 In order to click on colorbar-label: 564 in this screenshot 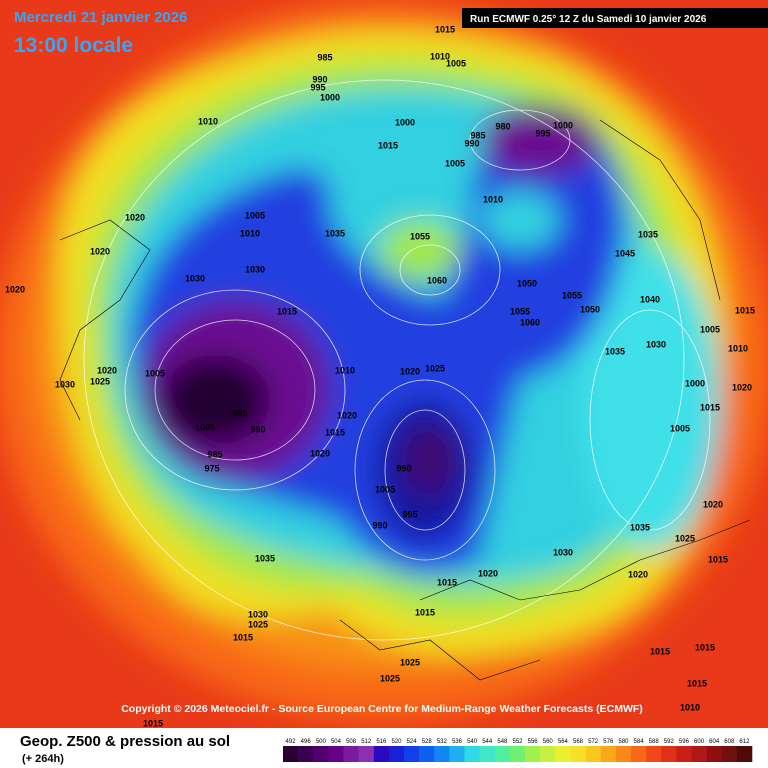, I will do `click(563, 742)`.